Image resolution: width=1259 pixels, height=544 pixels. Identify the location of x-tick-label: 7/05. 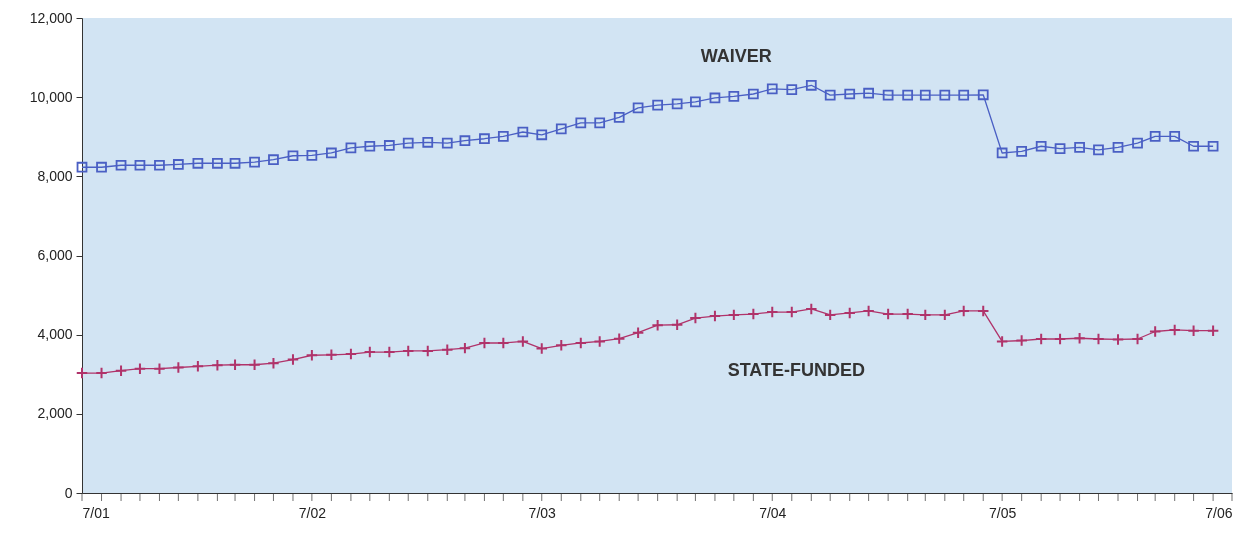
(1003, 512).